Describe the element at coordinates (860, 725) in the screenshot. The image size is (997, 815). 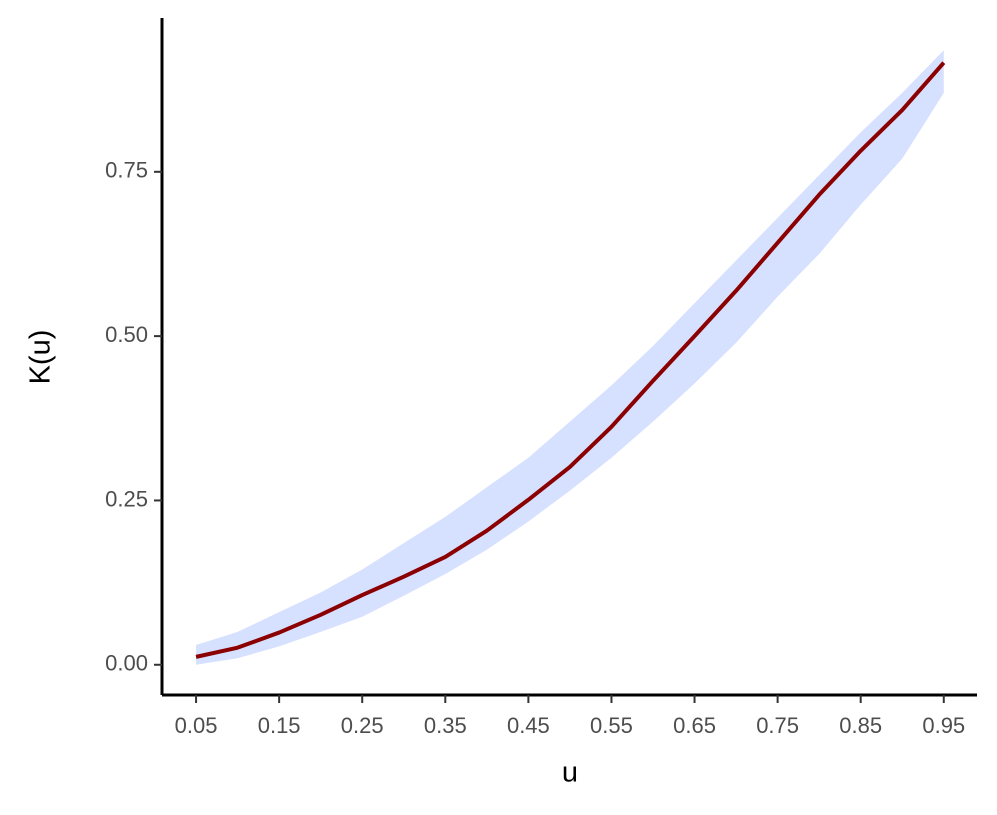
I see `x-tick-label: 0.85` at that location.